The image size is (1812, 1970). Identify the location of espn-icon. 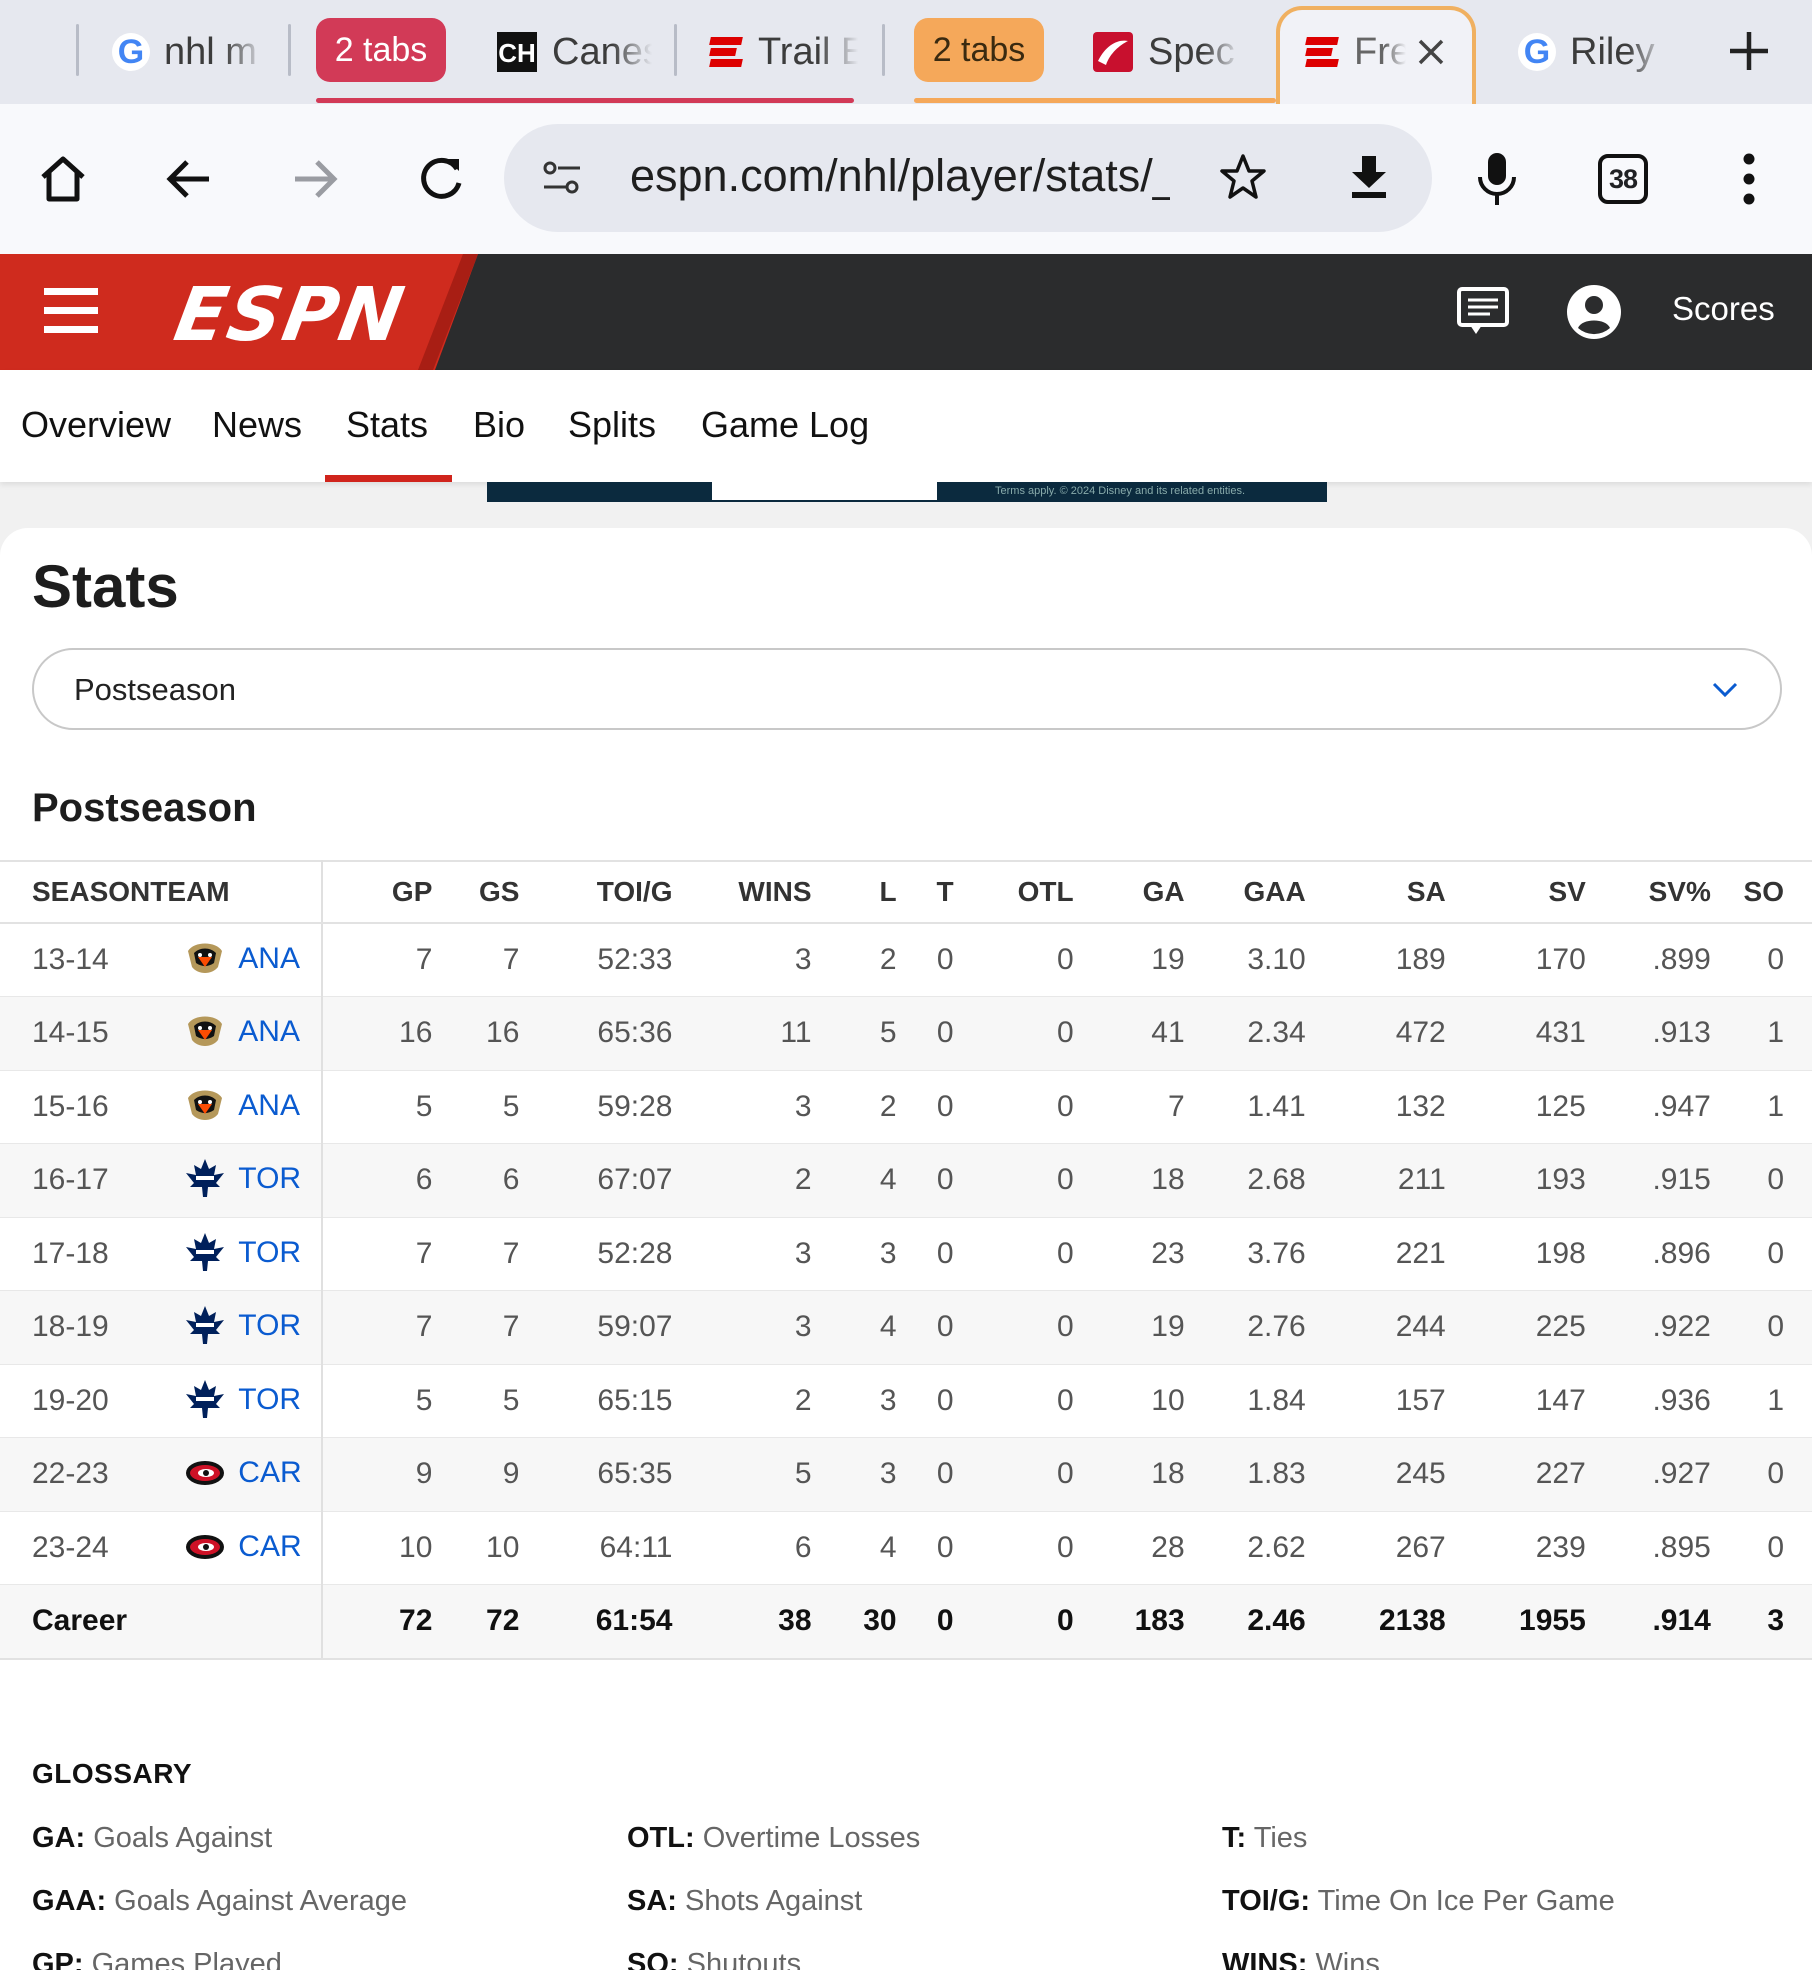
(1321, 52).